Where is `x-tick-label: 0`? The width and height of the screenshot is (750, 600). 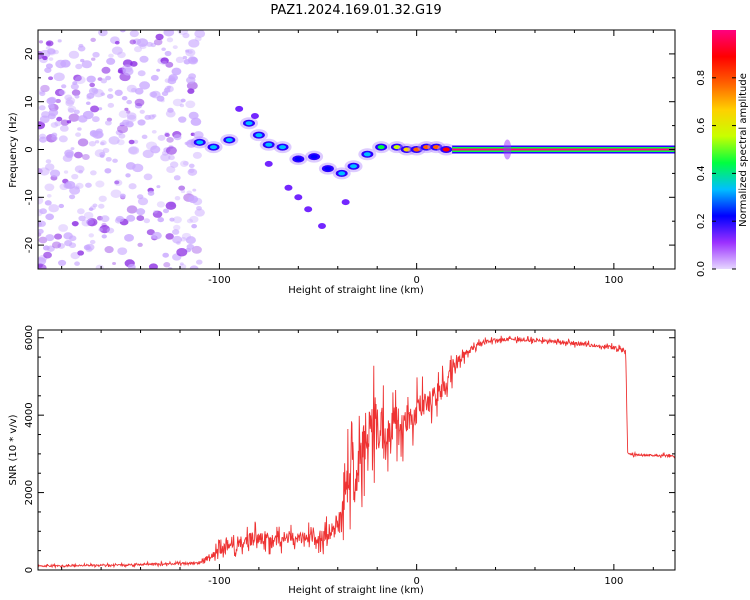
x-tick-label: 0 is located at coordinates (416, 581).